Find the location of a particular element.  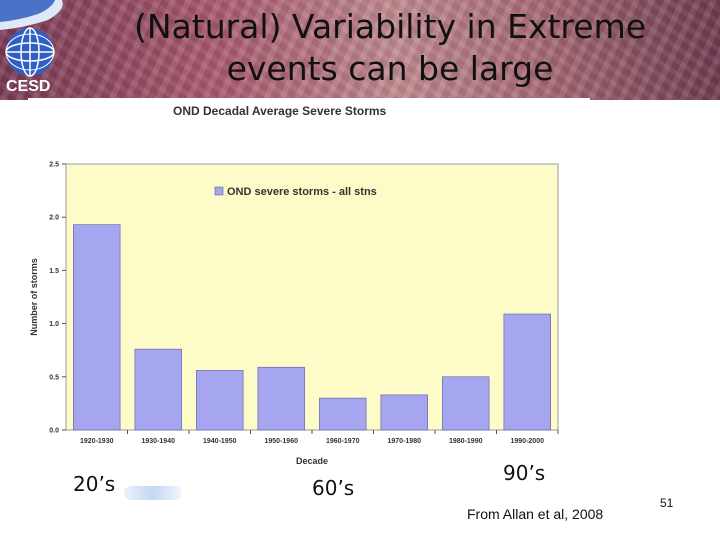

y-tick-label: 0.0 is located at coordinates (54, 431).